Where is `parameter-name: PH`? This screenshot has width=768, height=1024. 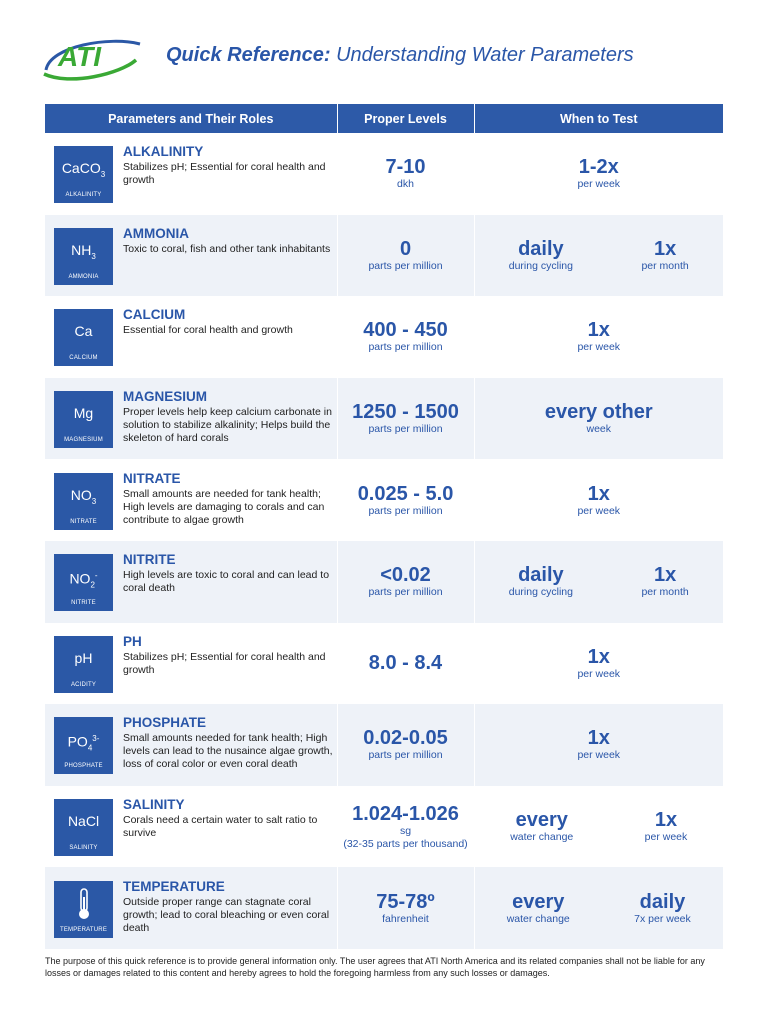 parameter-name: PH is located at coordinates (132, 641).